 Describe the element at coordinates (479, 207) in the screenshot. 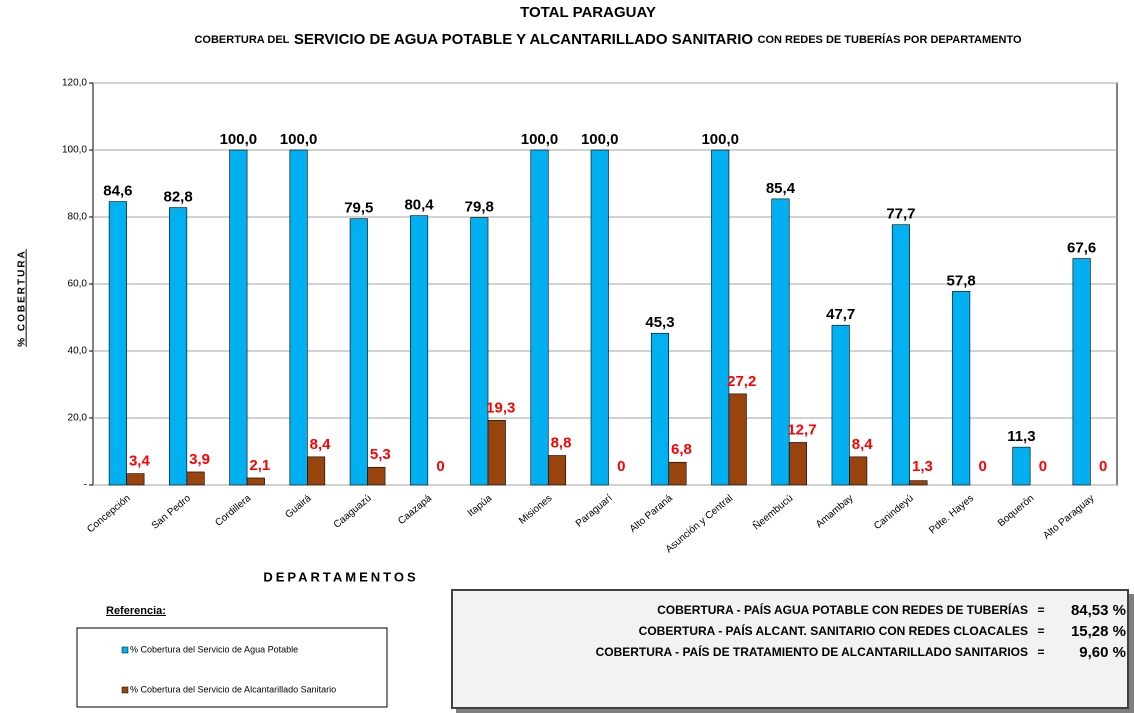

I see `data-label: 79,8` at that location.